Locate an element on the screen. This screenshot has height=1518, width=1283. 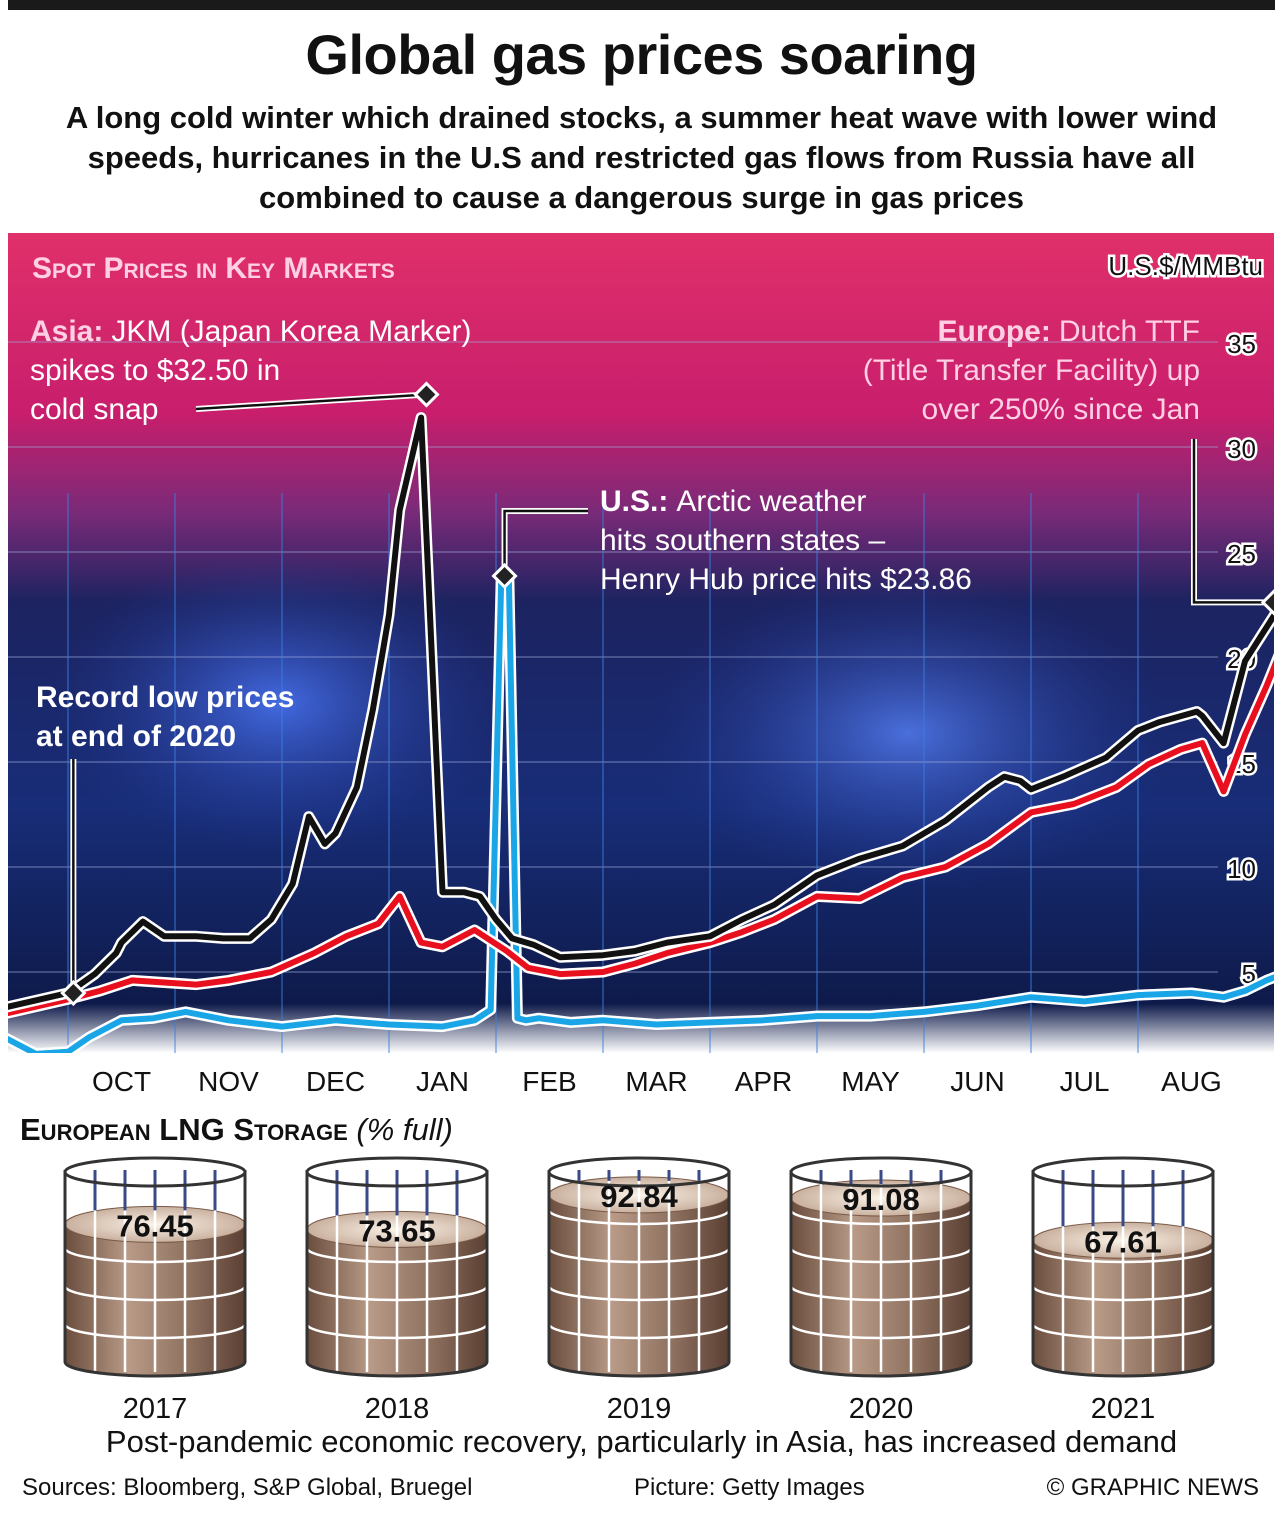
tank-2018: 73.65 2018 is located at coordinates (397, 1288).